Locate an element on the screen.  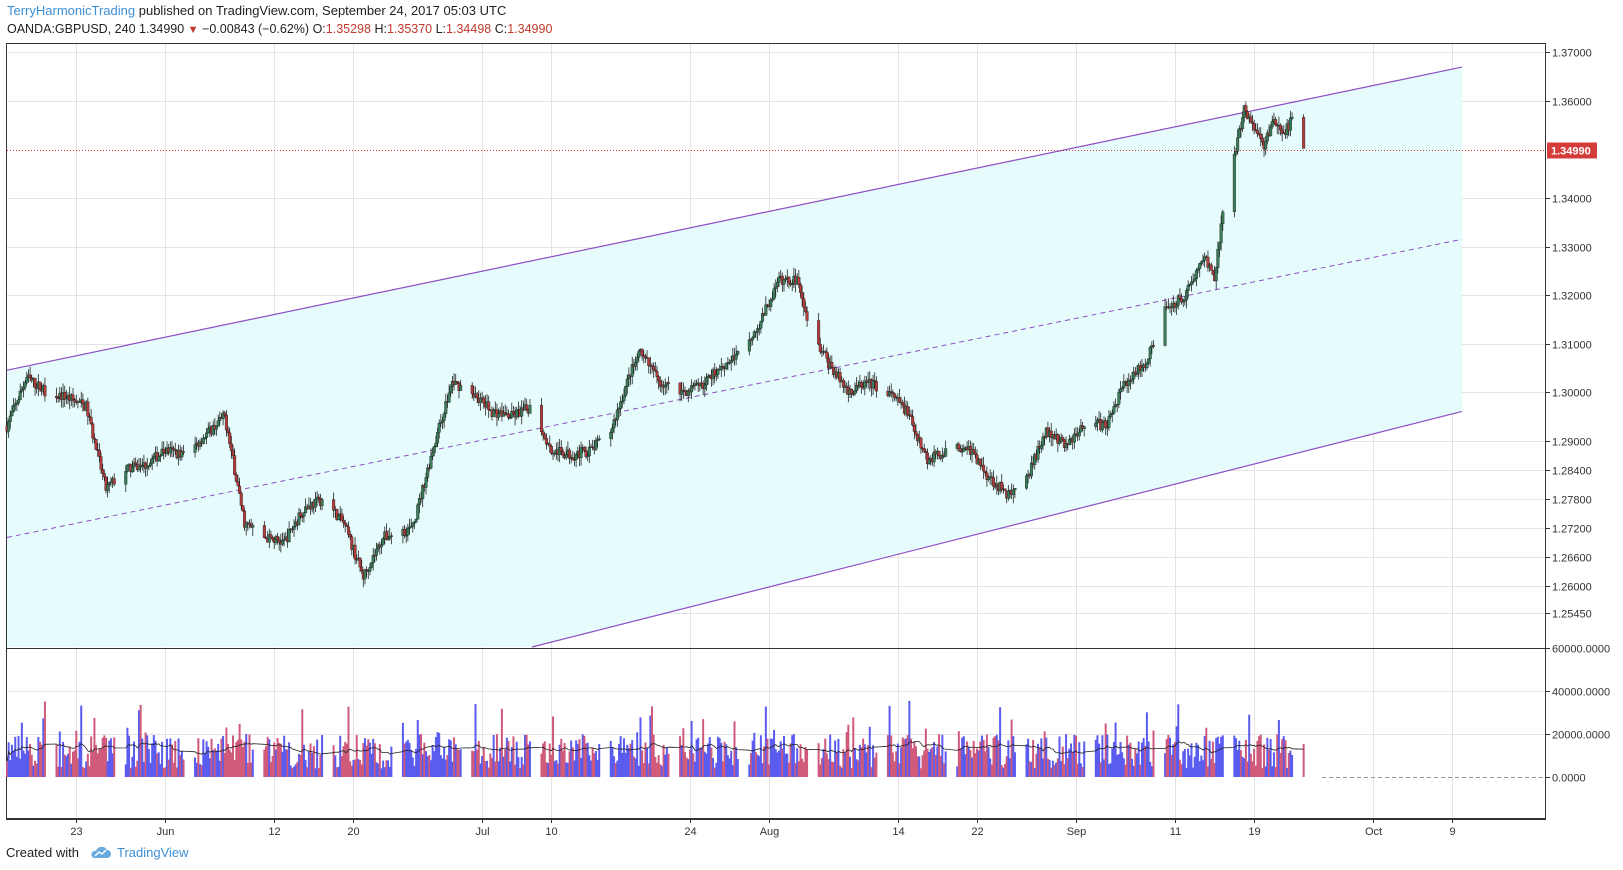
time-axis: 23 Jun 12 20 Jul 10 24 Aug 14 22 Sep 11 19 Oct 9 is located at coordinates (763, 828).